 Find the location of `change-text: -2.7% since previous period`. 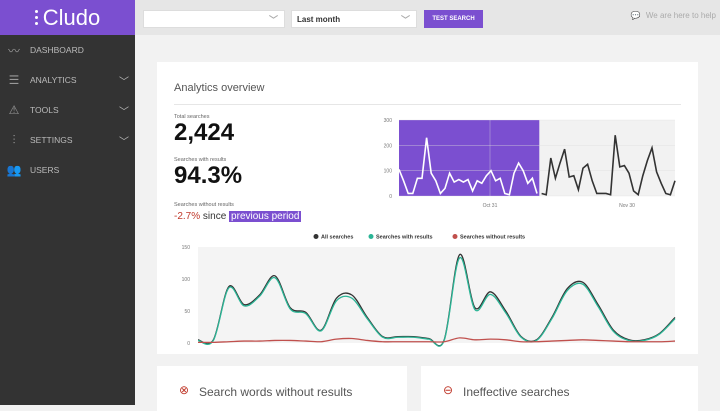

change-text: -2.7% since previous period is located at coordinates (238, 216).